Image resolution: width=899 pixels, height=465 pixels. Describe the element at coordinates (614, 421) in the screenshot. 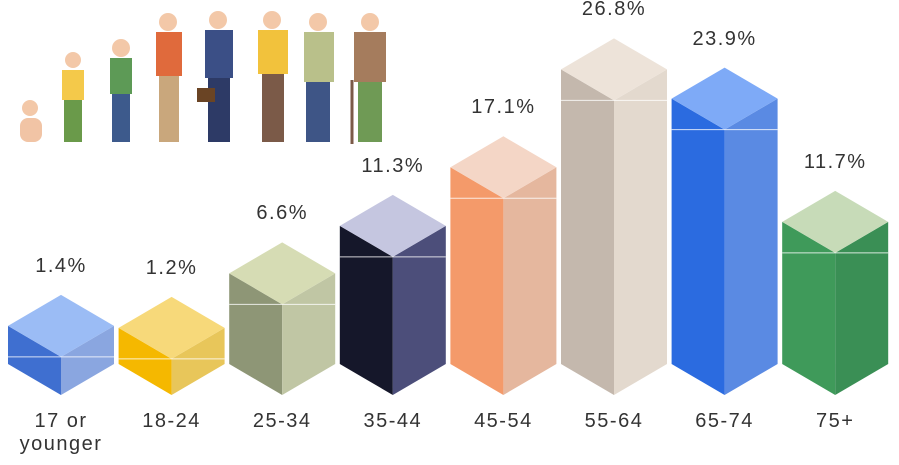

I see `category-label: 55-64` at that location.